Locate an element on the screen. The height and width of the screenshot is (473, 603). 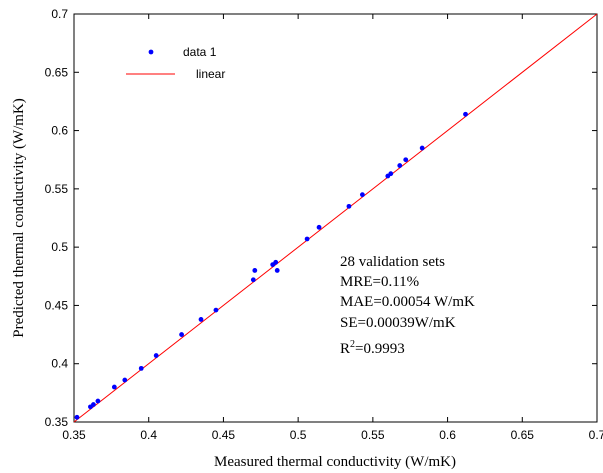
y-tick-label: 0.6 is located at coordinates (59, 131).